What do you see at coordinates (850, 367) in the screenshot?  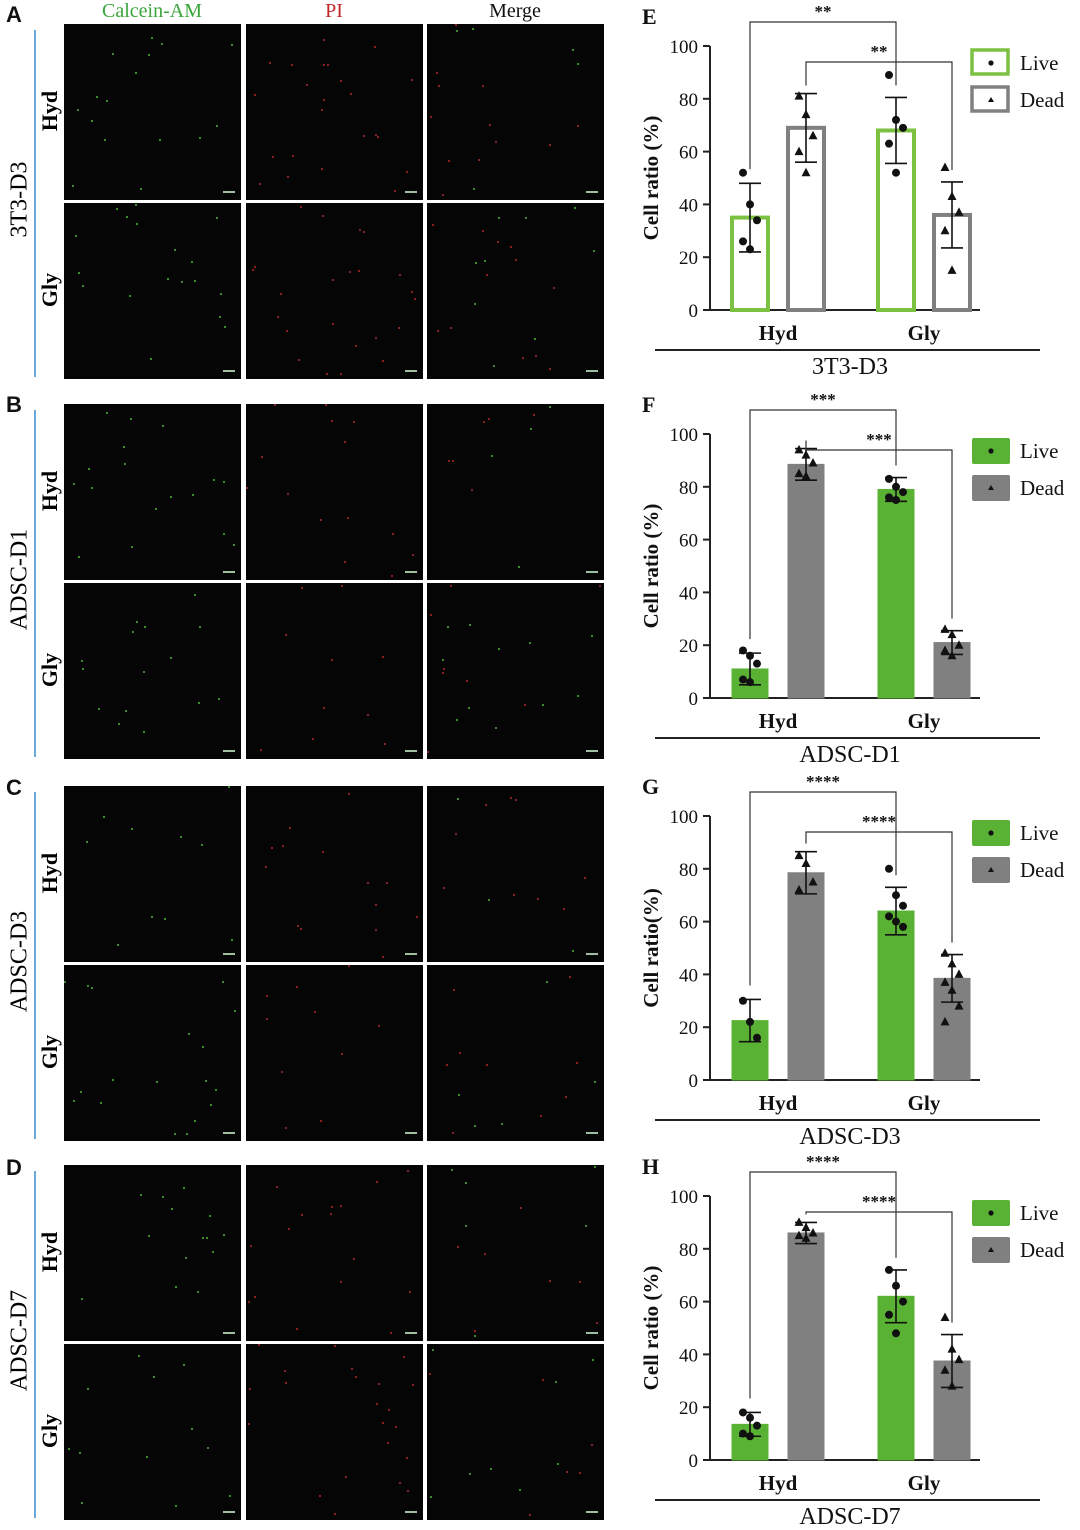 I see `x-axis-label: 3T3-D3` at bounding box center [850, 367].